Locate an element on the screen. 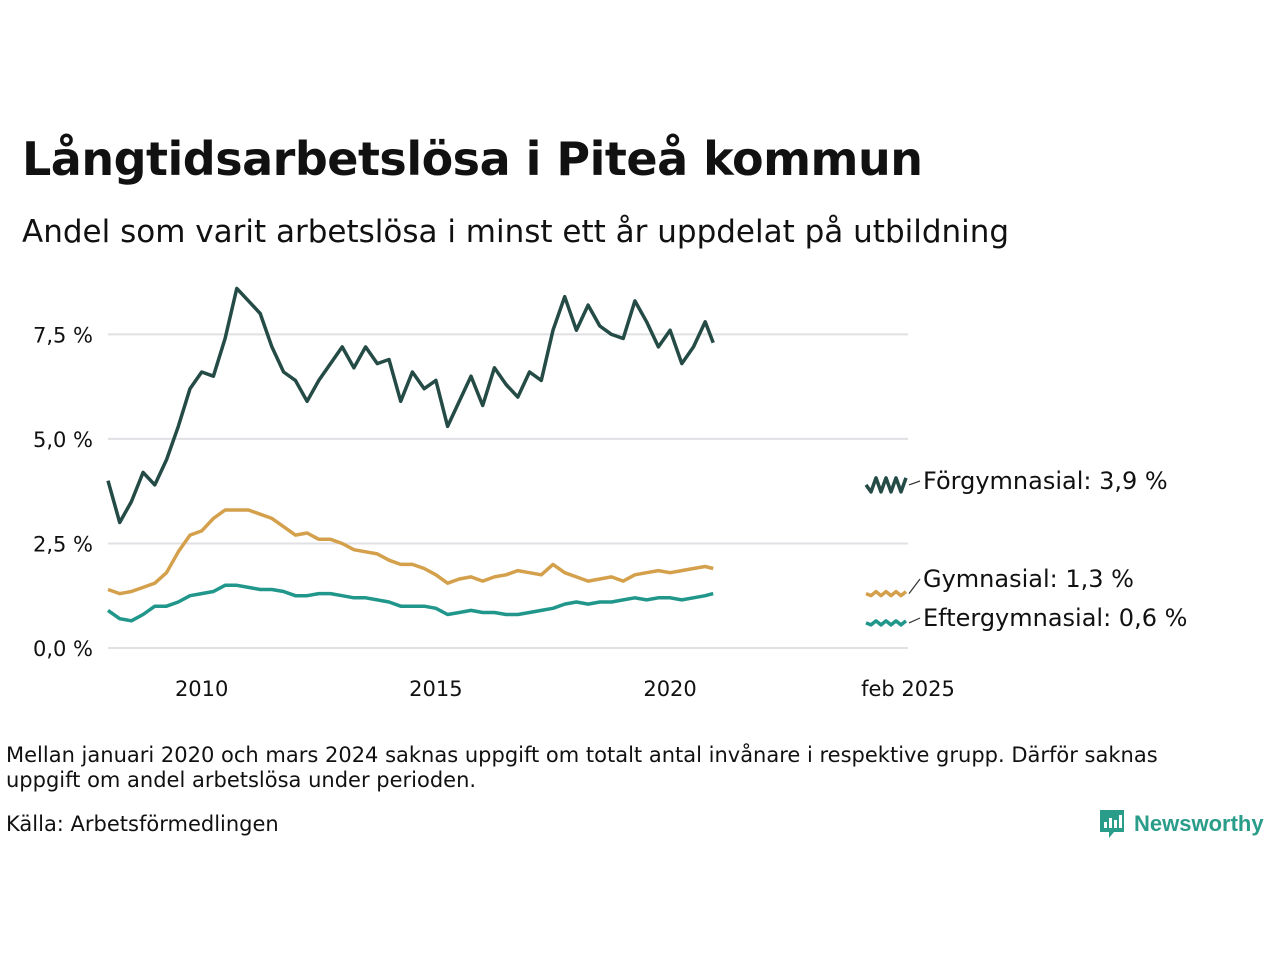 This screenshot has height=960, width=1280. series-end-label: Förgymnasial: 3,9 % is located at coordinates (1045, 481).